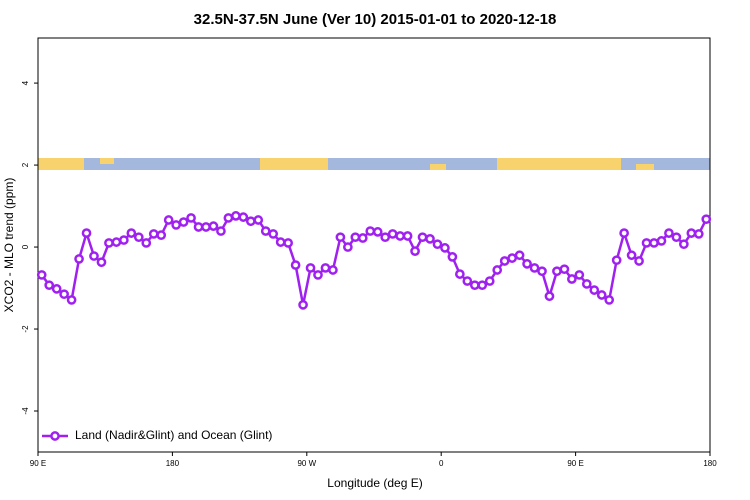 The height and width of the screenshot is (500, 750). Describe the element at coordinates (25, 329) in the screenshot. I see `y-tick-label: -2` at that location.